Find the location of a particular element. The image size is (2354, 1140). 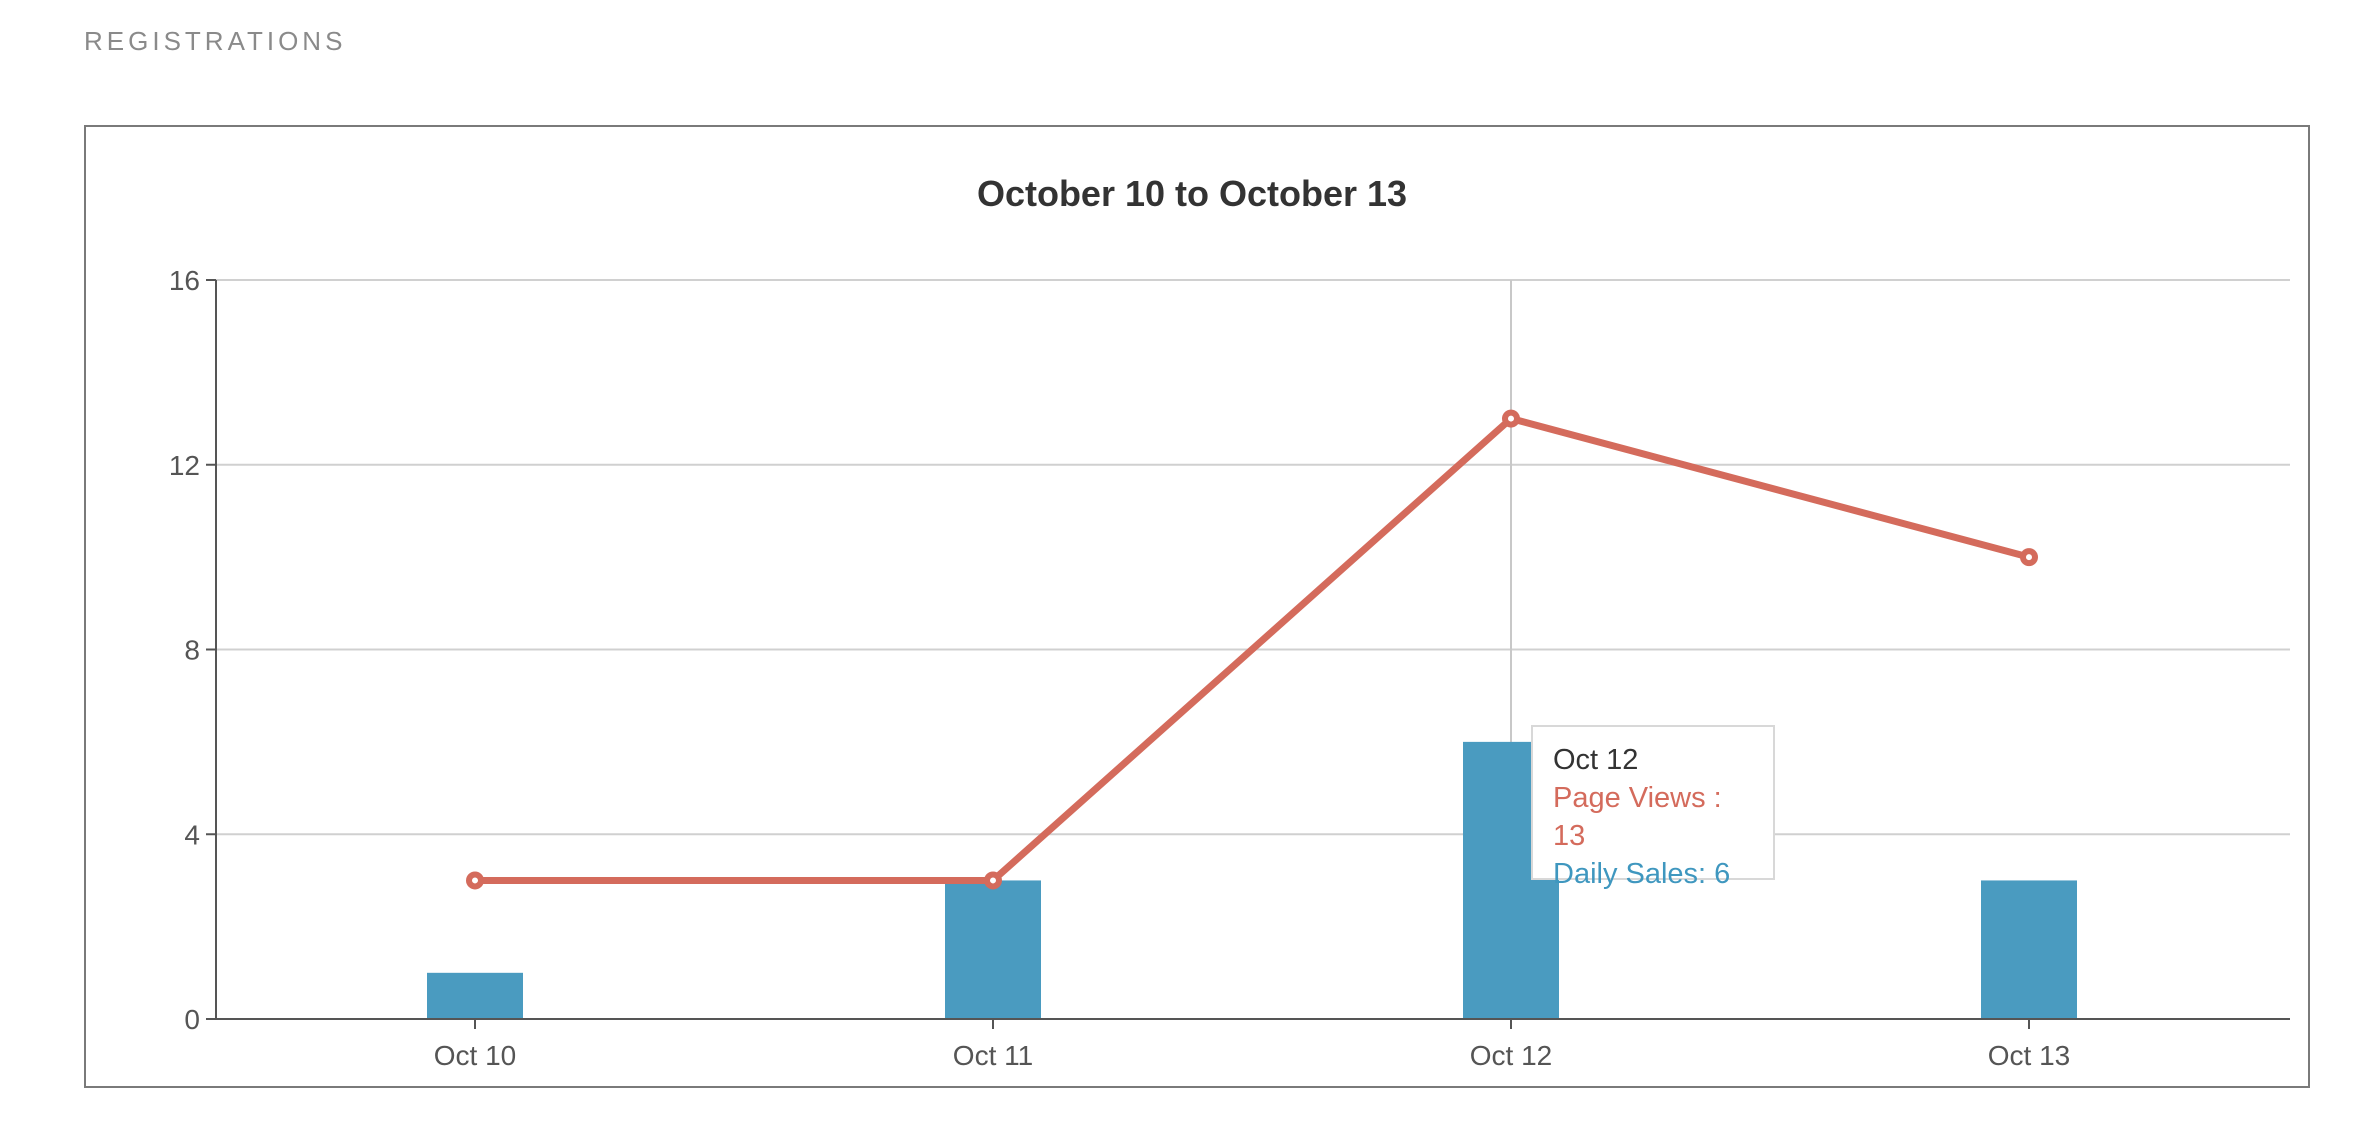

y-tick-label: 16 is located at coordinates (184, 280).